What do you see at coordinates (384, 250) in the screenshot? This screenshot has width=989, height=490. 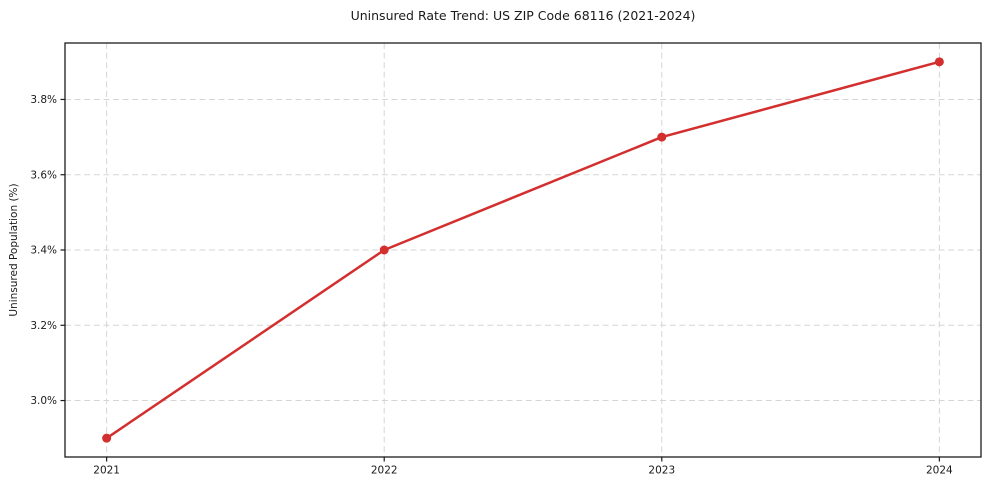 I see `data-point-2022` at bounding box center [384, 250].